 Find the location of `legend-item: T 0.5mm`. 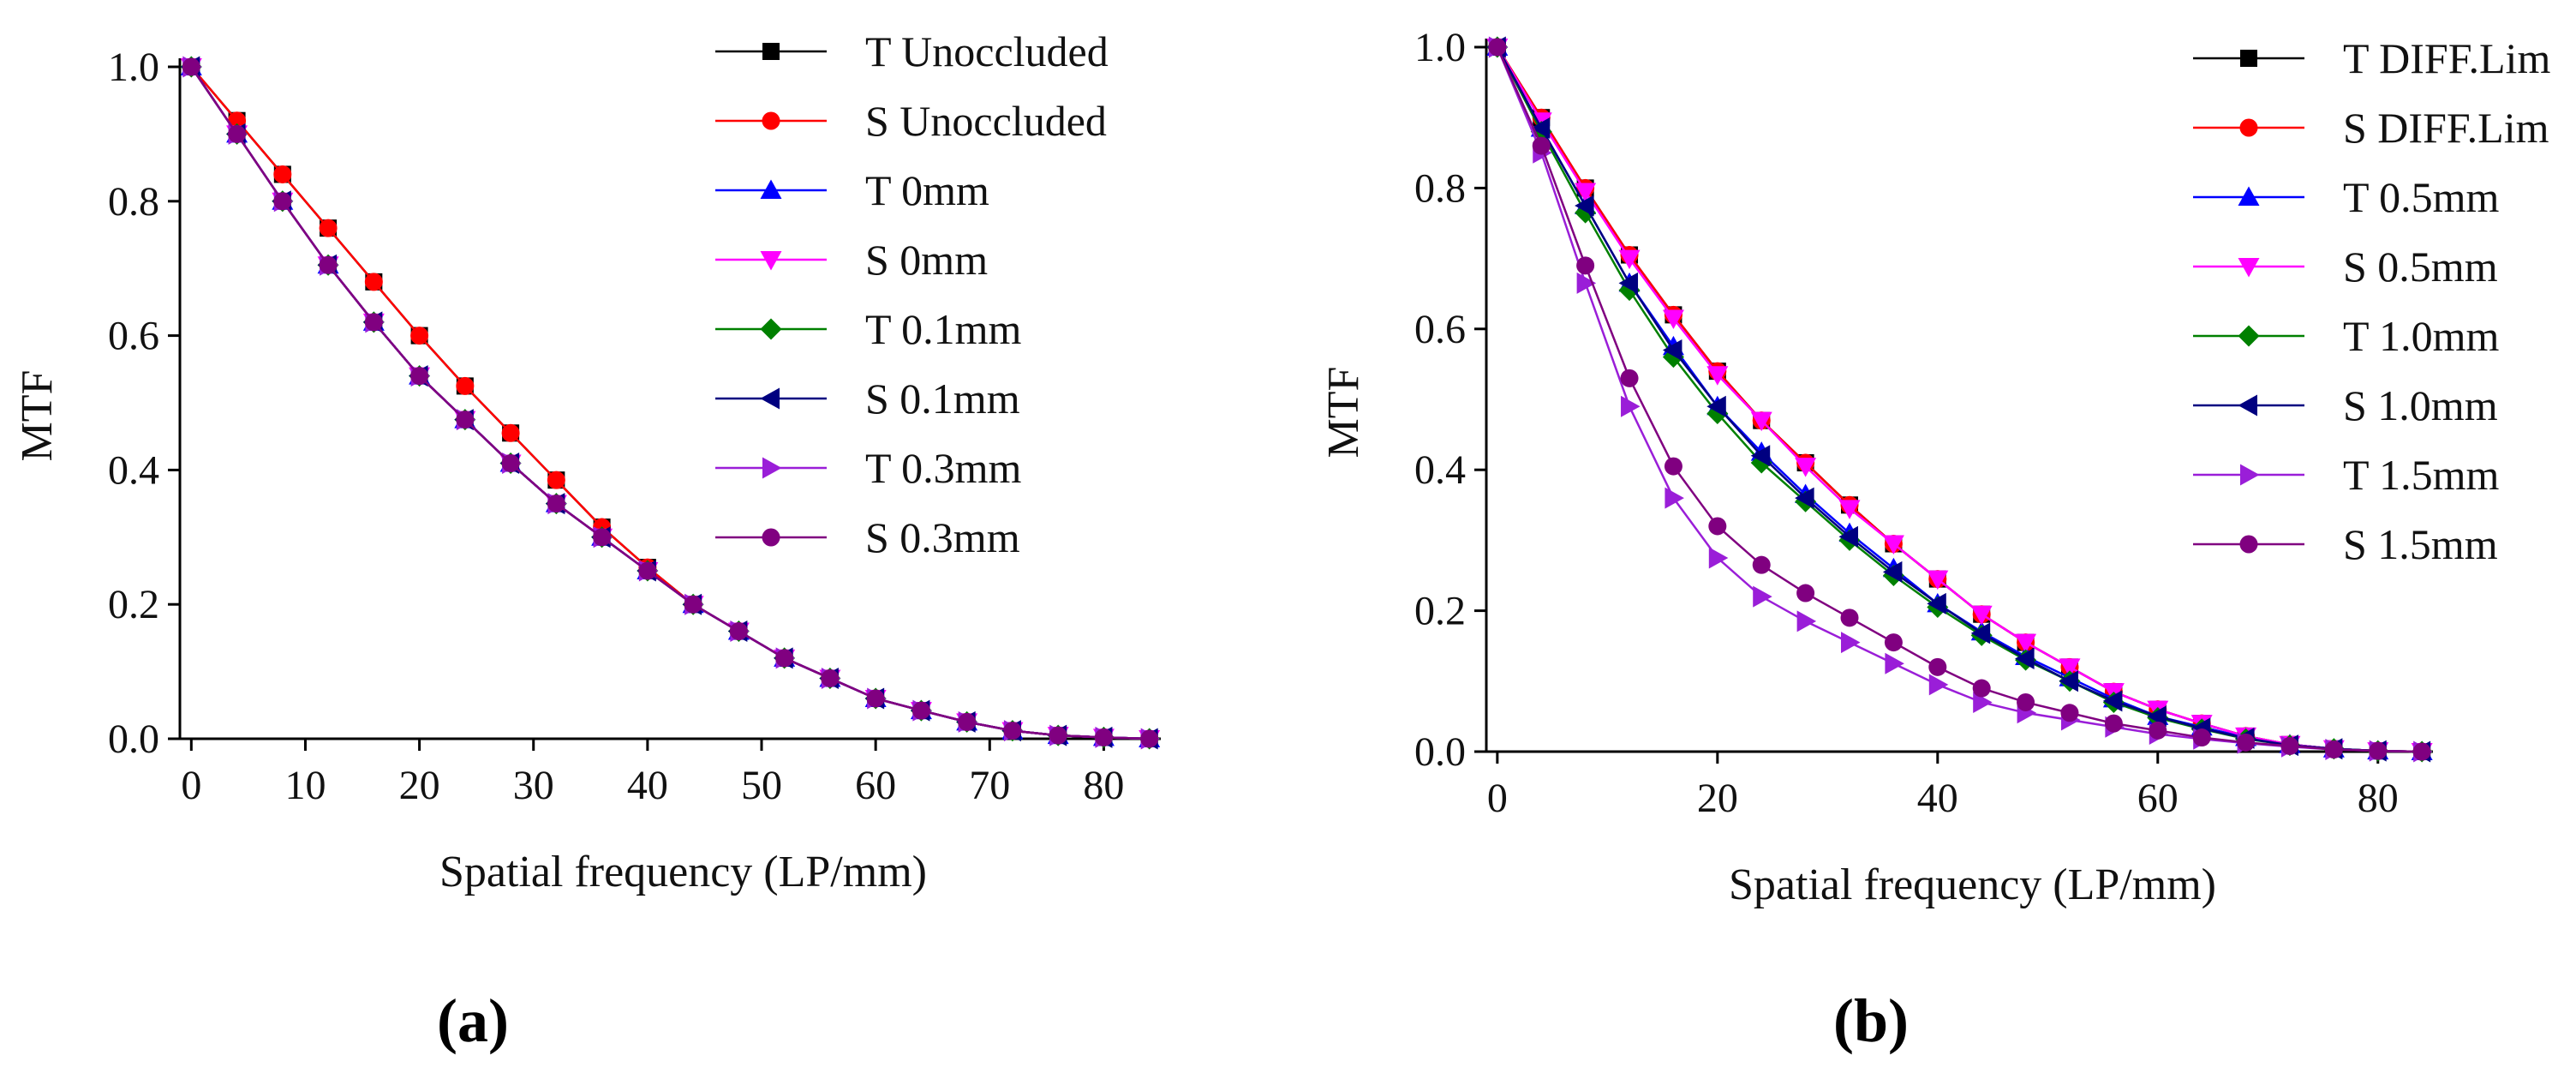

legend-item: T 0.5mm is located at coordinates (2347, 197).